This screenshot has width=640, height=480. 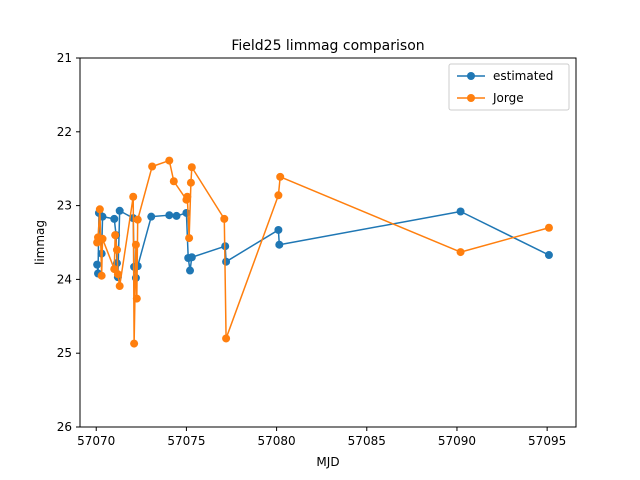 I want to click on legend-label: Jorge, so click(x=508, y=98).